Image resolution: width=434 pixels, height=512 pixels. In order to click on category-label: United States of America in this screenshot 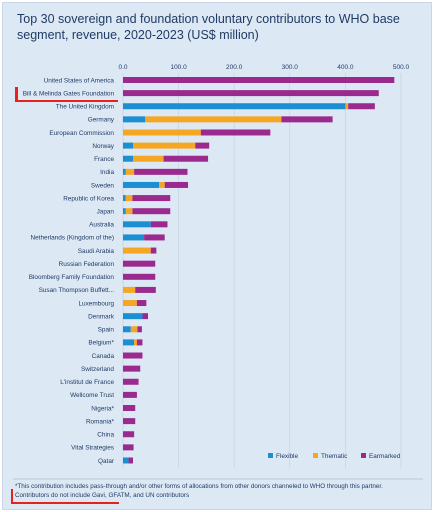, I will do `click(79, 80)`.